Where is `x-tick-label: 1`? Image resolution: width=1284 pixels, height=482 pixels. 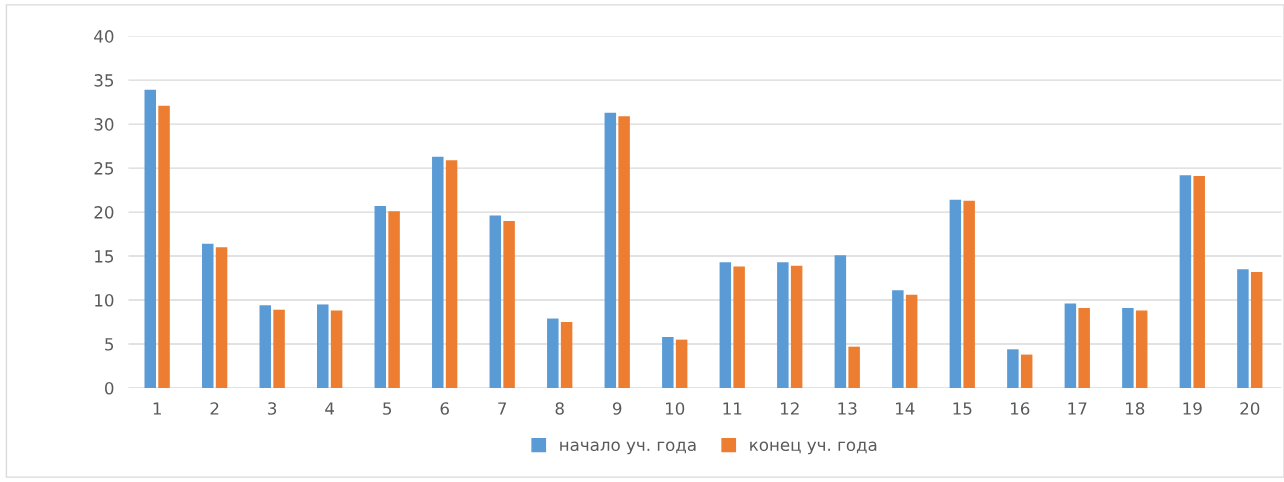
x-tick-label: 1 is located at coordinates (157, 408).